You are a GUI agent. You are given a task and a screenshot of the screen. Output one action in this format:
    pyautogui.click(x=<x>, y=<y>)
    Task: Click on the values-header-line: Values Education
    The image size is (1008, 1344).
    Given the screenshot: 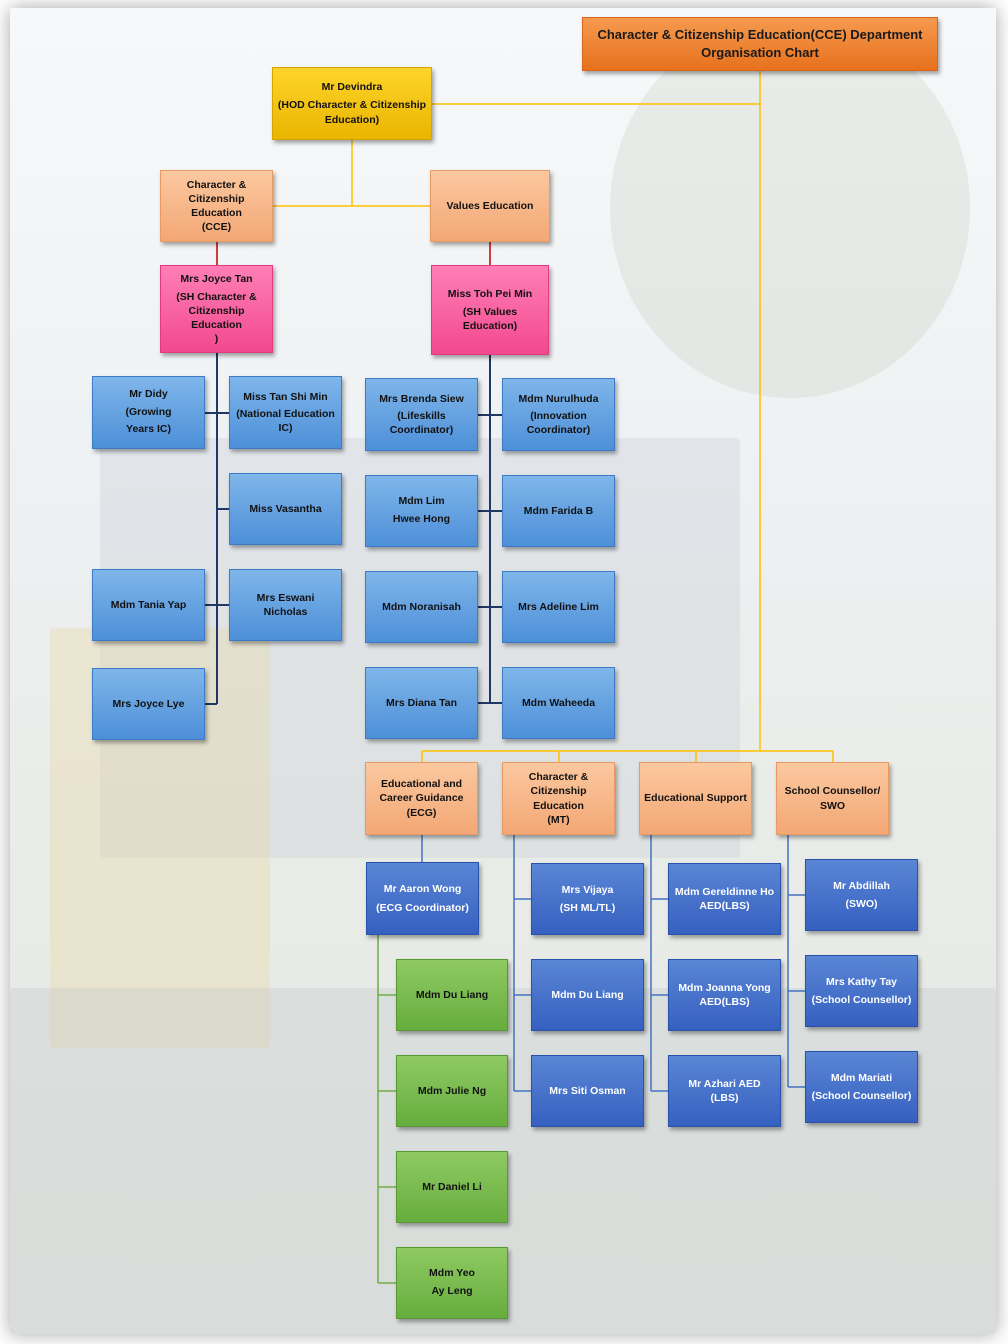 What is the action you would take?
    pyautogui.click(x=490, y=205)
    